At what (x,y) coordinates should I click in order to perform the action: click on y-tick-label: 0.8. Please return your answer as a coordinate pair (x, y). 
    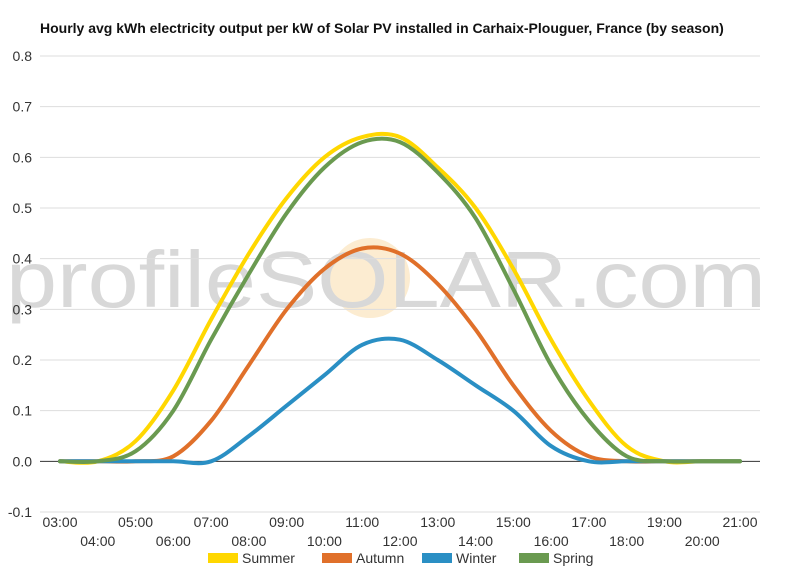
    Looking at the image, I should click on (23, 56).